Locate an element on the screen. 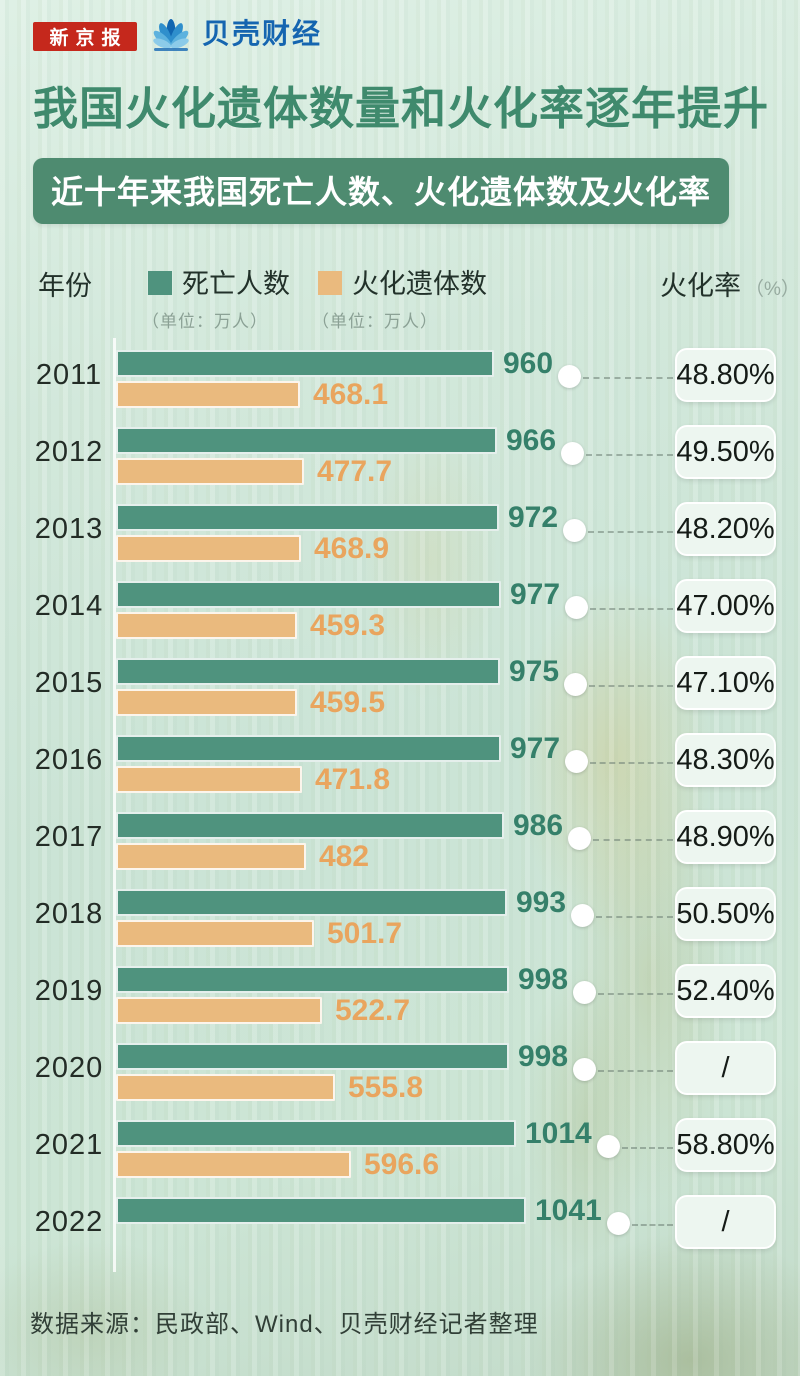 The height and width of the screenshot is (1376, 800). chart-row: 2021 1014 596.6 58.80% is located at coordinates (400, 1157).